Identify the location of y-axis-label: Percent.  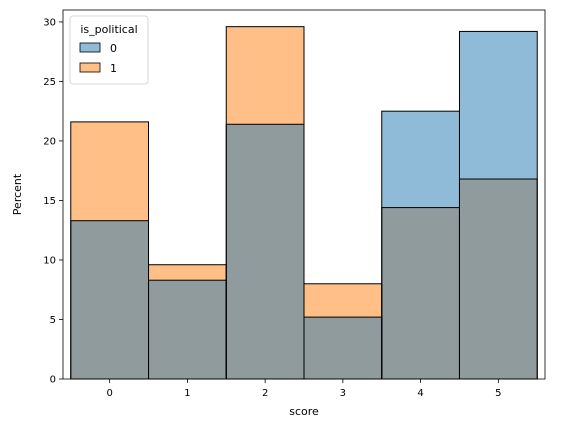
(17, 194).